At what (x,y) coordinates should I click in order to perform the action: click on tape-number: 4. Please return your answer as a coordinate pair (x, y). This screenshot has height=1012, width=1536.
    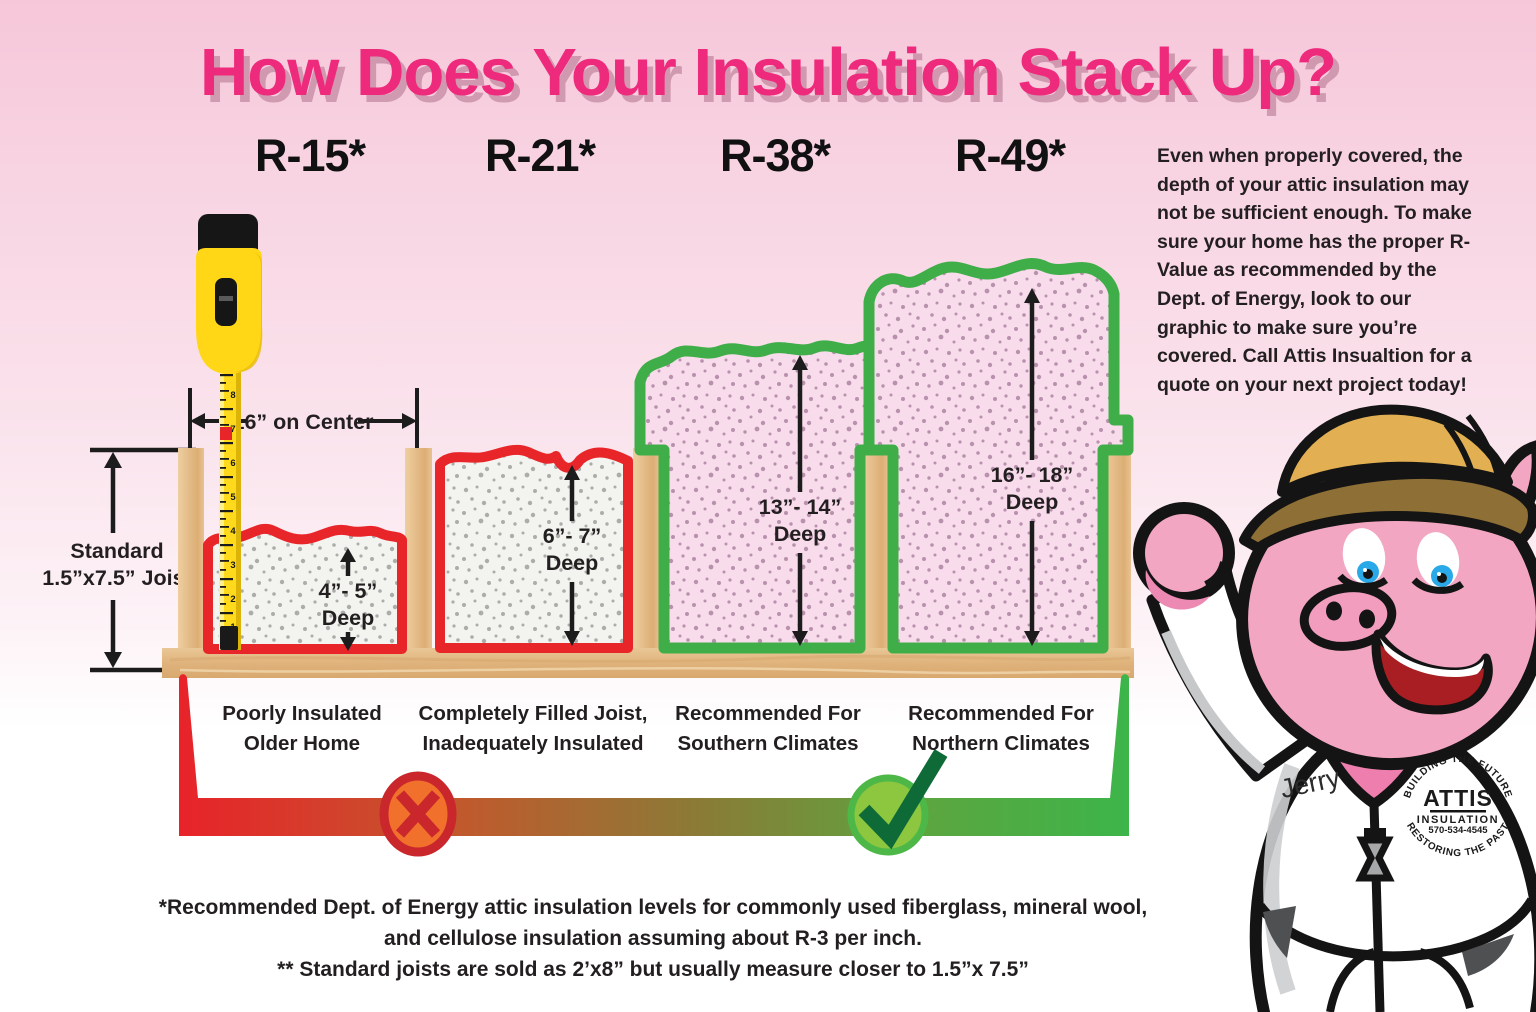
    Looking at the image, I should click on (233, 531).